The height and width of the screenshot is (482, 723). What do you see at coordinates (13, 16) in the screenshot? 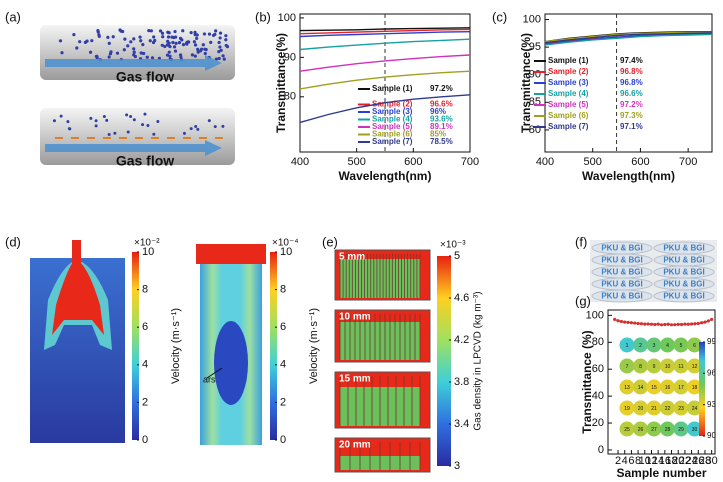
I see `panel-label: (a)` at bounding box center [13, 16].